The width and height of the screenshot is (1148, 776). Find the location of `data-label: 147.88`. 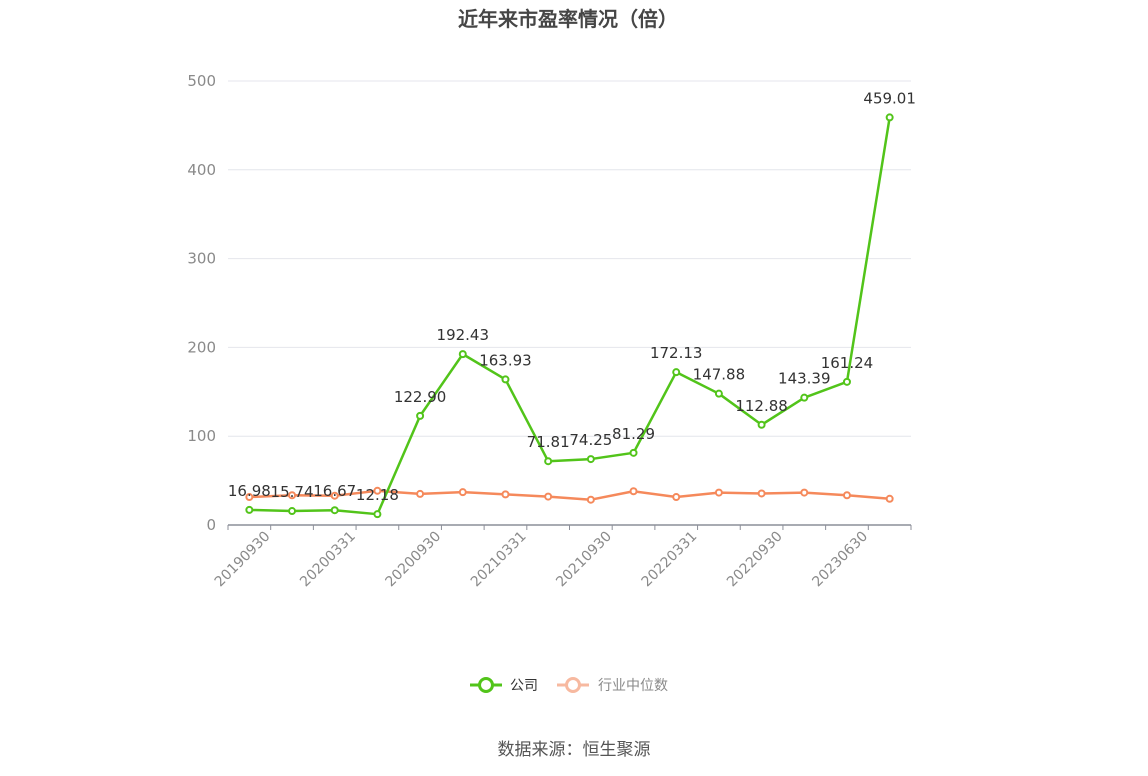

data-label: 147.88 is located at coordinates (719, 375).